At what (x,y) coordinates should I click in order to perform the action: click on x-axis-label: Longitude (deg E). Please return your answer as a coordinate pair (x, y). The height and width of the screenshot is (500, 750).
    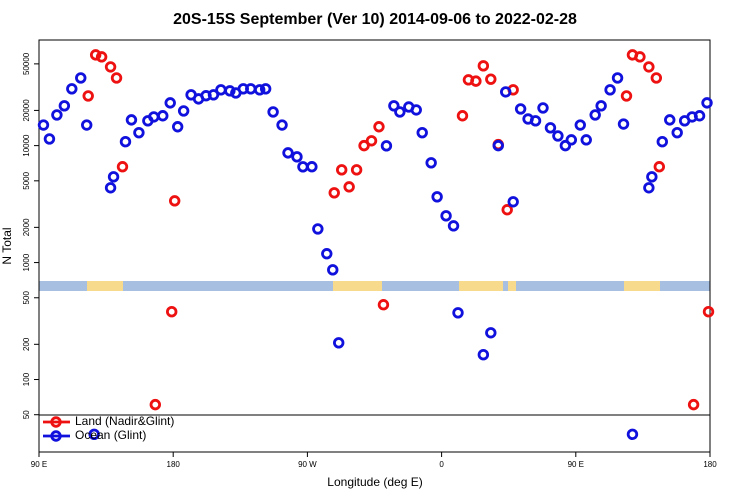
    Looking at the image, I should click on (374, 482).